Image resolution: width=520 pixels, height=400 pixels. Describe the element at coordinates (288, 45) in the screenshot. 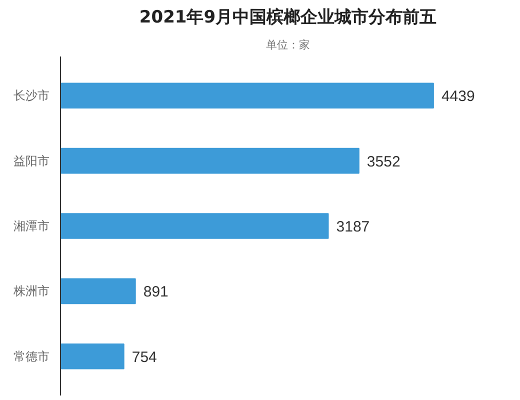

I see `chart-subtitle: 单位：家` at that location.